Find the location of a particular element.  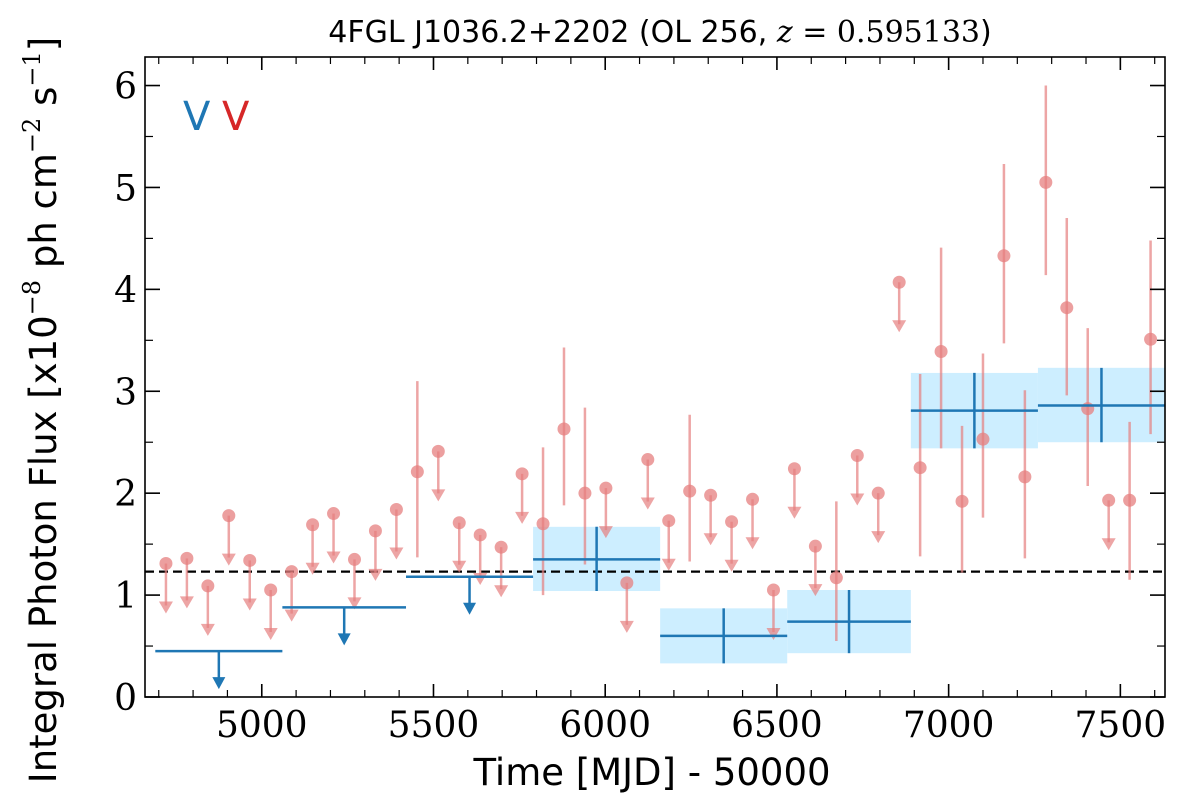

y-tick-label: 4 is located at coordinates (125, 290).